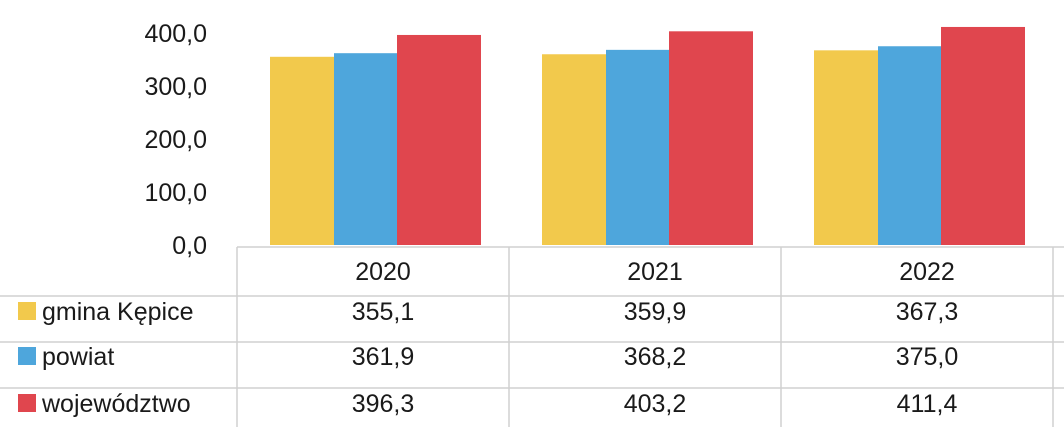 The height and width of the screenshot is (427, 1064). Describe the element at coordinates (983, 135) in the screenshot. I see `bar-województwo-2022` at that location.